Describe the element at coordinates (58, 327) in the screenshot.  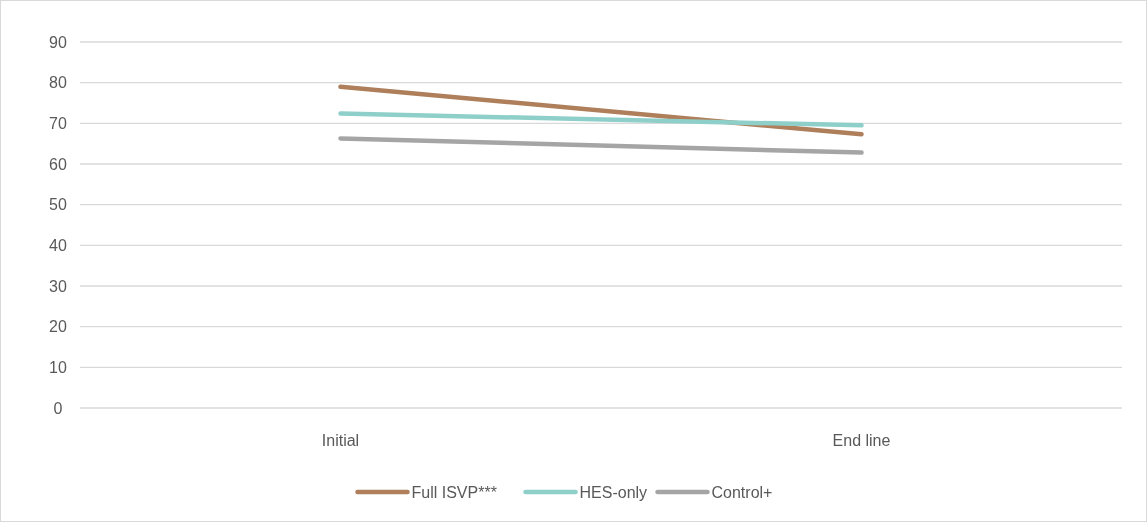
I see `y-tick-label: 20` at that location.